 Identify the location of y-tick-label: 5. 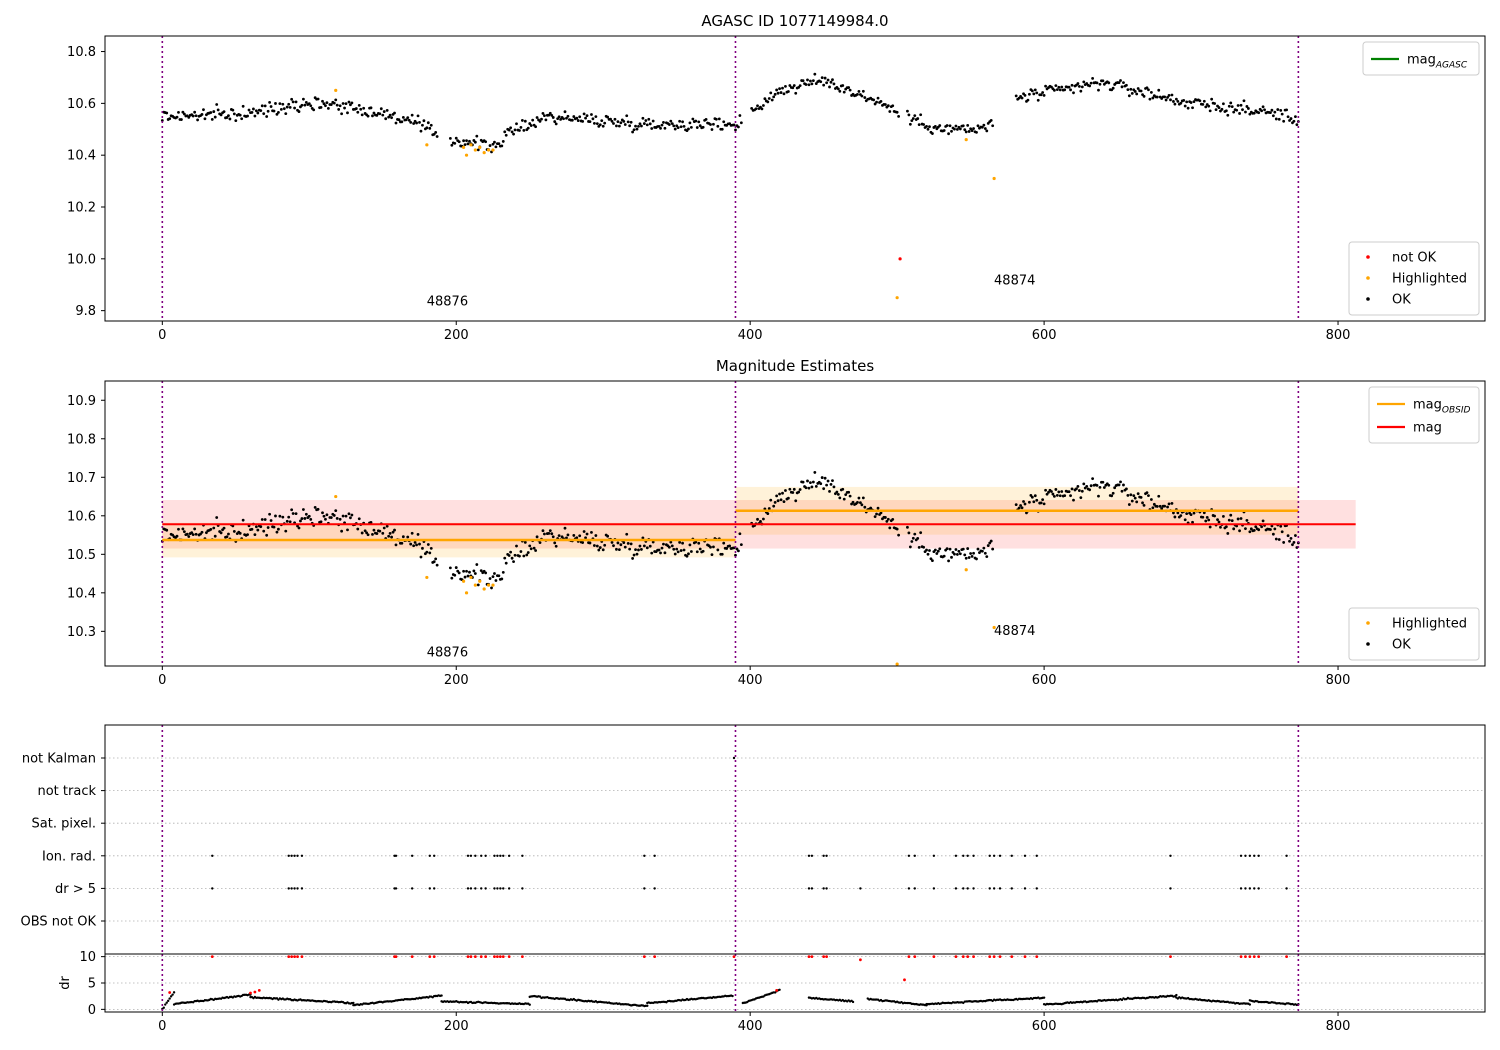
(92, 984).